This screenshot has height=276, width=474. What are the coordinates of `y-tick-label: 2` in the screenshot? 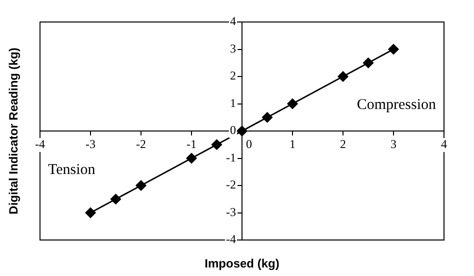 It's located at (233, 75).